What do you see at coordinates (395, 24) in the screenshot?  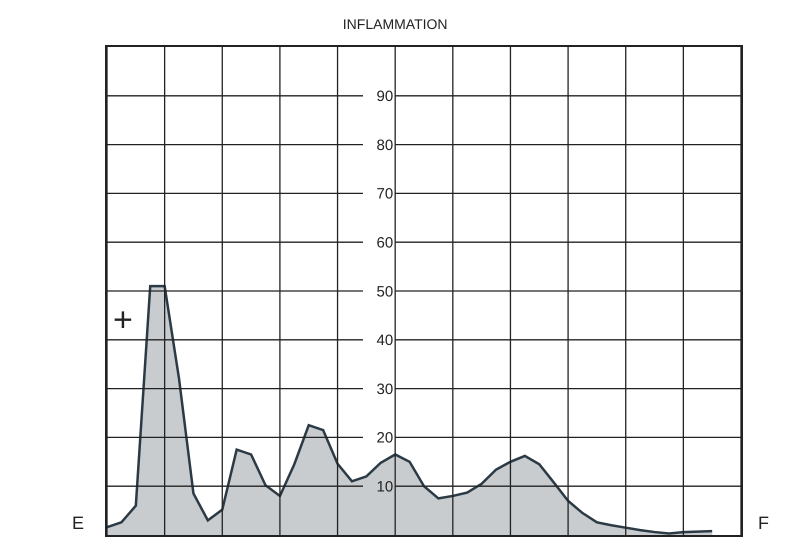 I see `chart-title: INFLAMMATION` at bounding box center [395, 24].